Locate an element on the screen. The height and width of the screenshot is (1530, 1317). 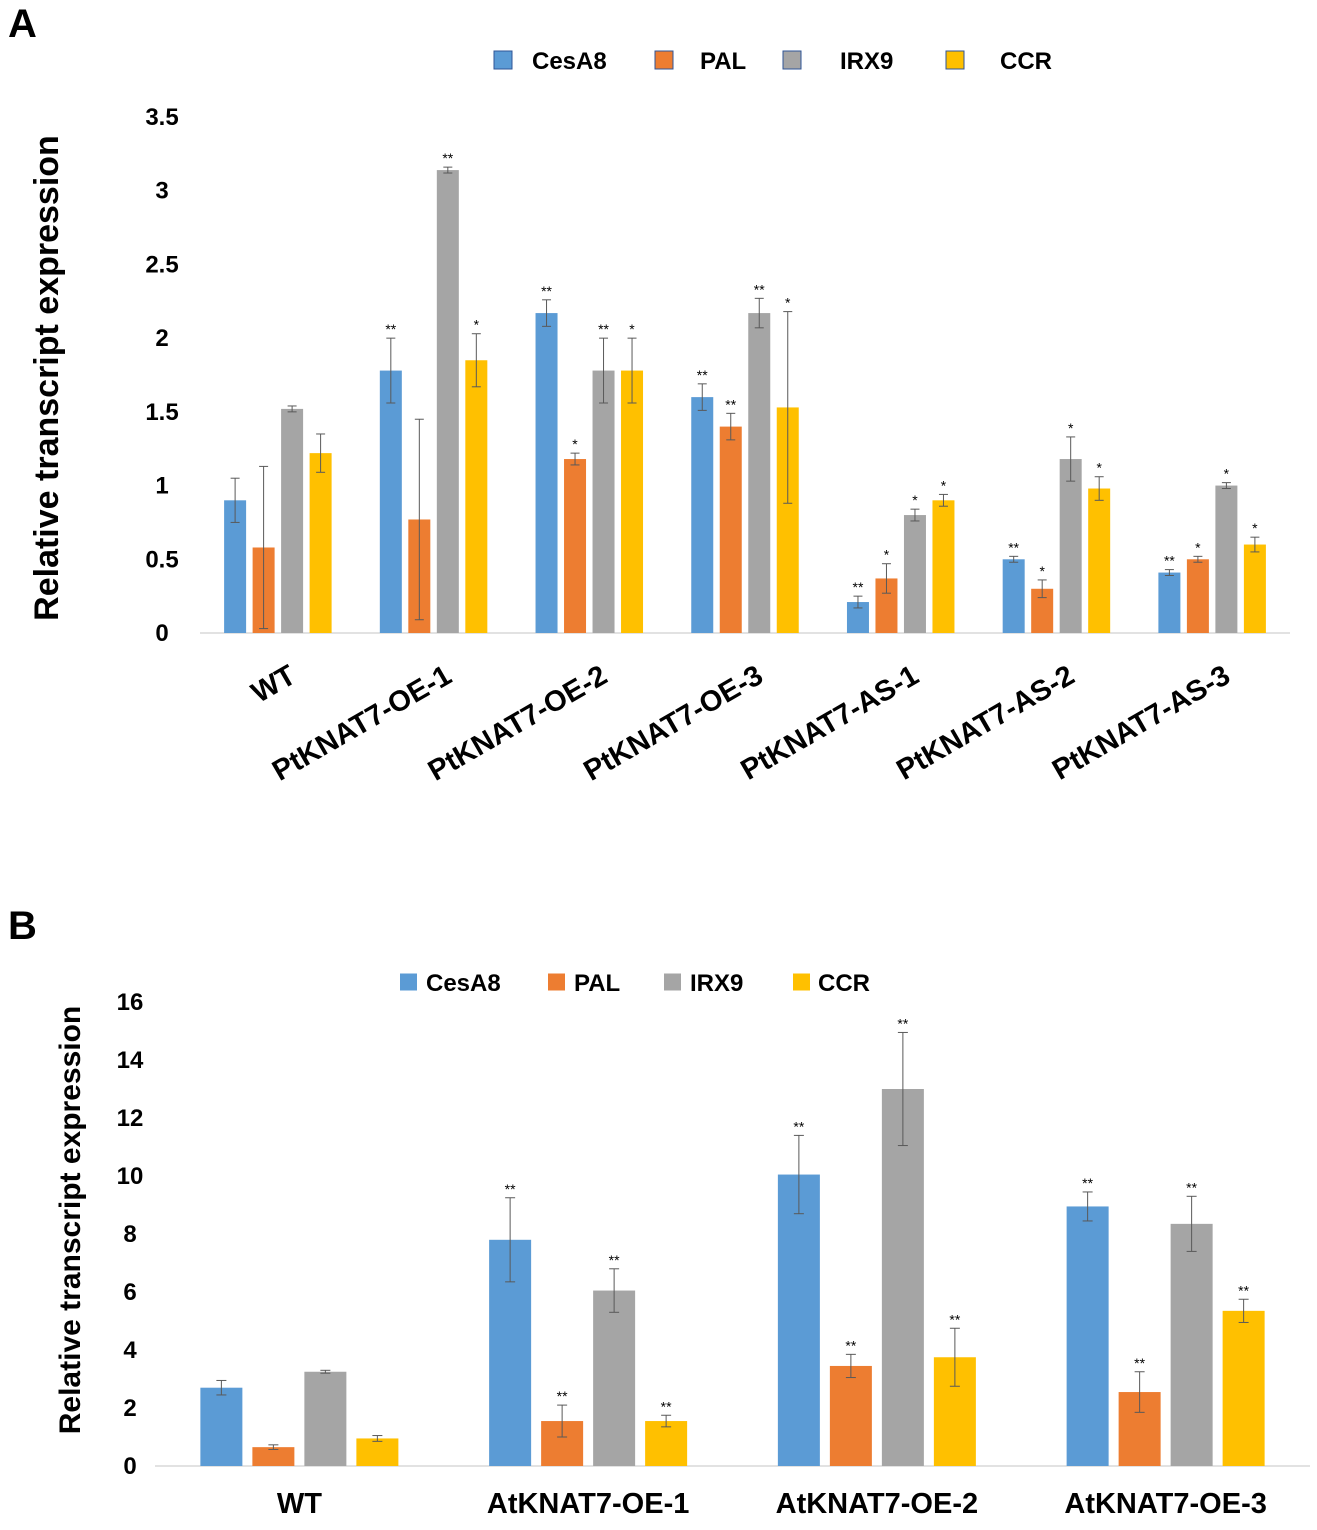
chart-a-legend-label-irx9: IRX9 is located at coordinates (866, 61).